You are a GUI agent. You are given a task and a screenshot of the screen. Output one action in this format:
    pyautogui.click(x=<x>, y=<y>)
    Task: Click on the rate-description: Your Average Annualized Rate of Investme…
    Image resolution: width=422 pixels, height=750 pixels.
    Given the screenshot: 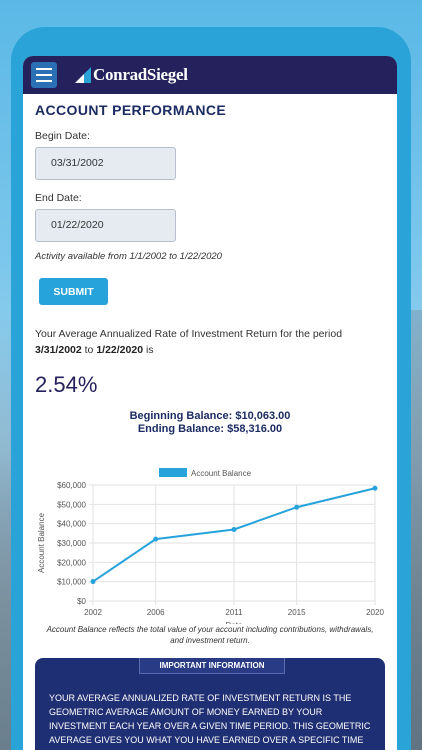 What is the action you would take?
    pyautogui.click(x=210, y=342)
    